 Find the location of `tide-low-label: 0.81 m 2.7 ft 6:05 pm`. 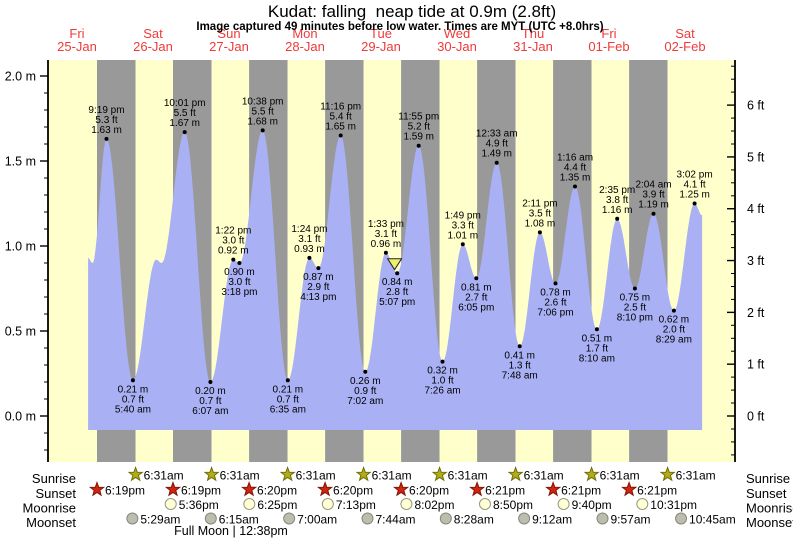

tide-low-label: 0.81 m 2.7 ft 6:05 pm is located at coordinates (476, 297).